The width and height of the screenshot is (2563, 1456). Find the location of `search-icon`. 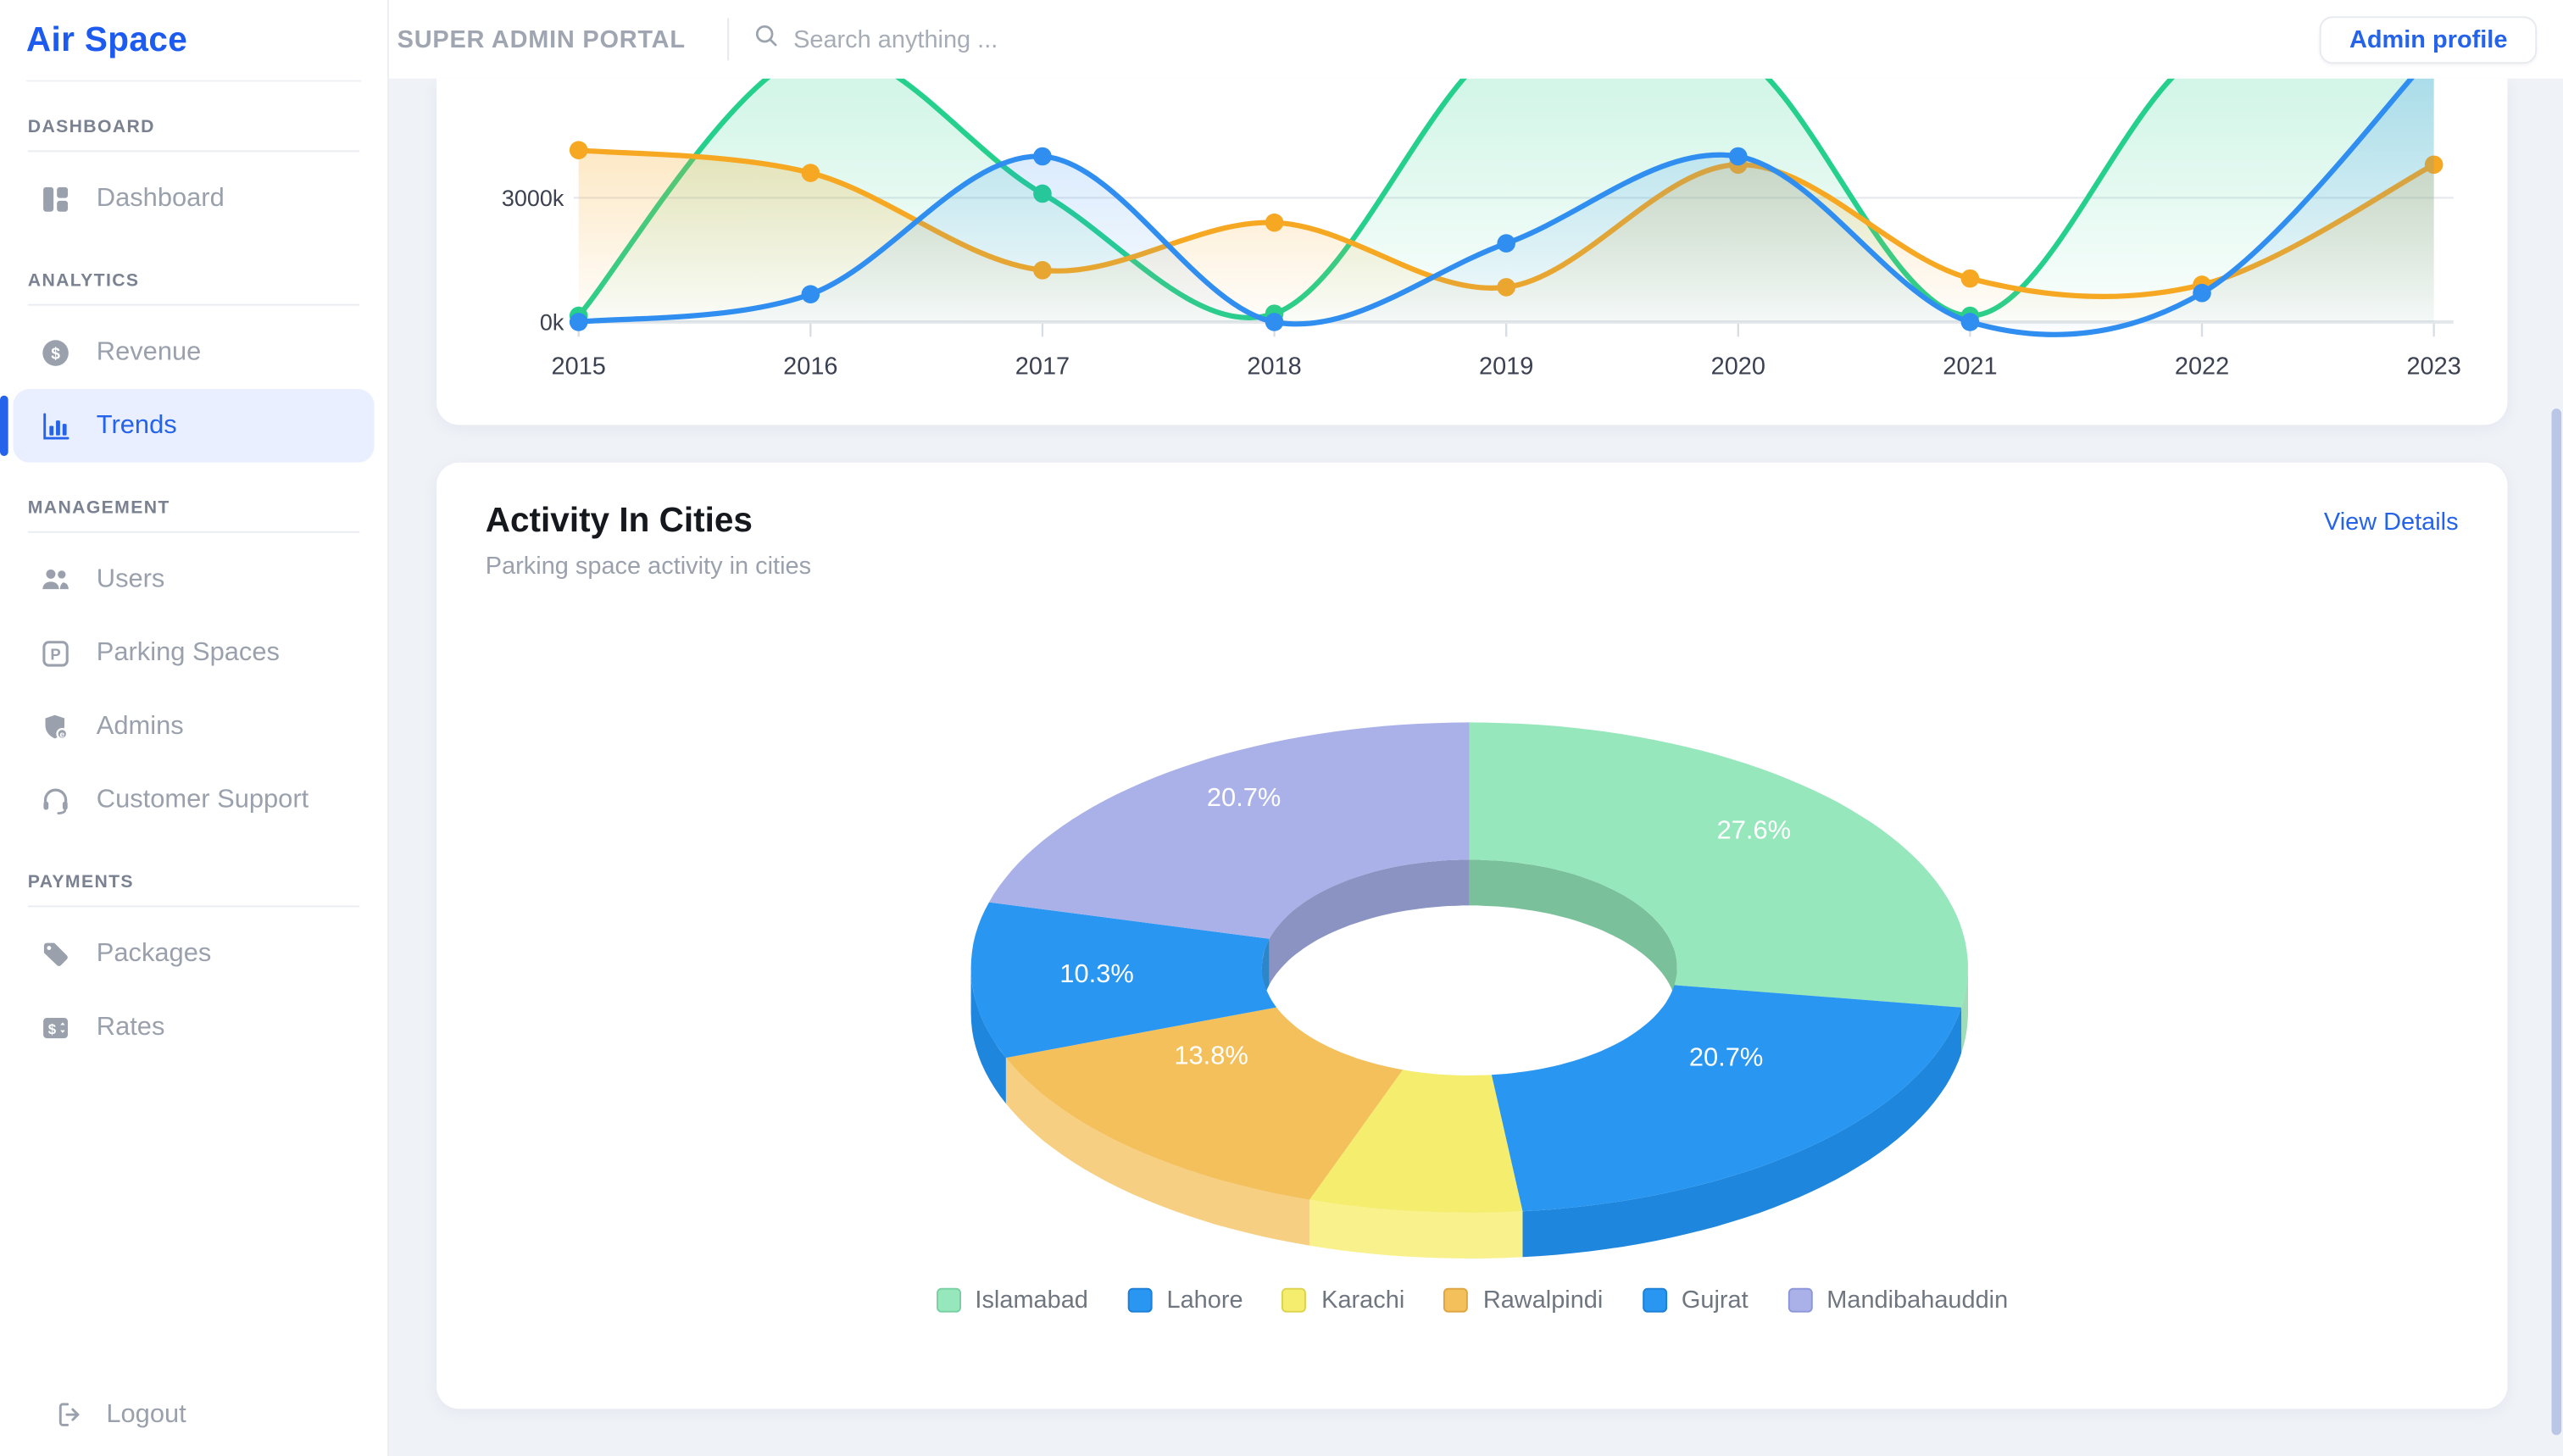

search-icon is located at coordinates (767, 39).